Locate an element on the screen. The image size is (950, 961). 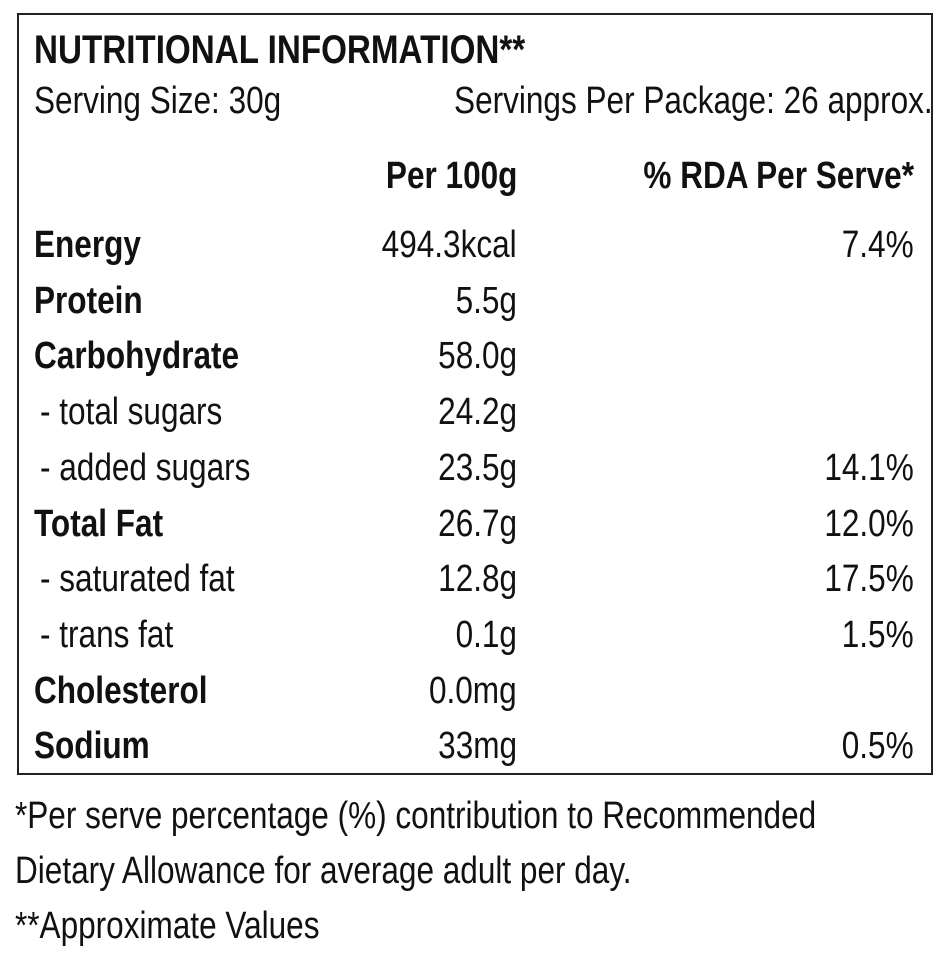
nutrient-label: - saturated fat is located at coordinates (137, 579).